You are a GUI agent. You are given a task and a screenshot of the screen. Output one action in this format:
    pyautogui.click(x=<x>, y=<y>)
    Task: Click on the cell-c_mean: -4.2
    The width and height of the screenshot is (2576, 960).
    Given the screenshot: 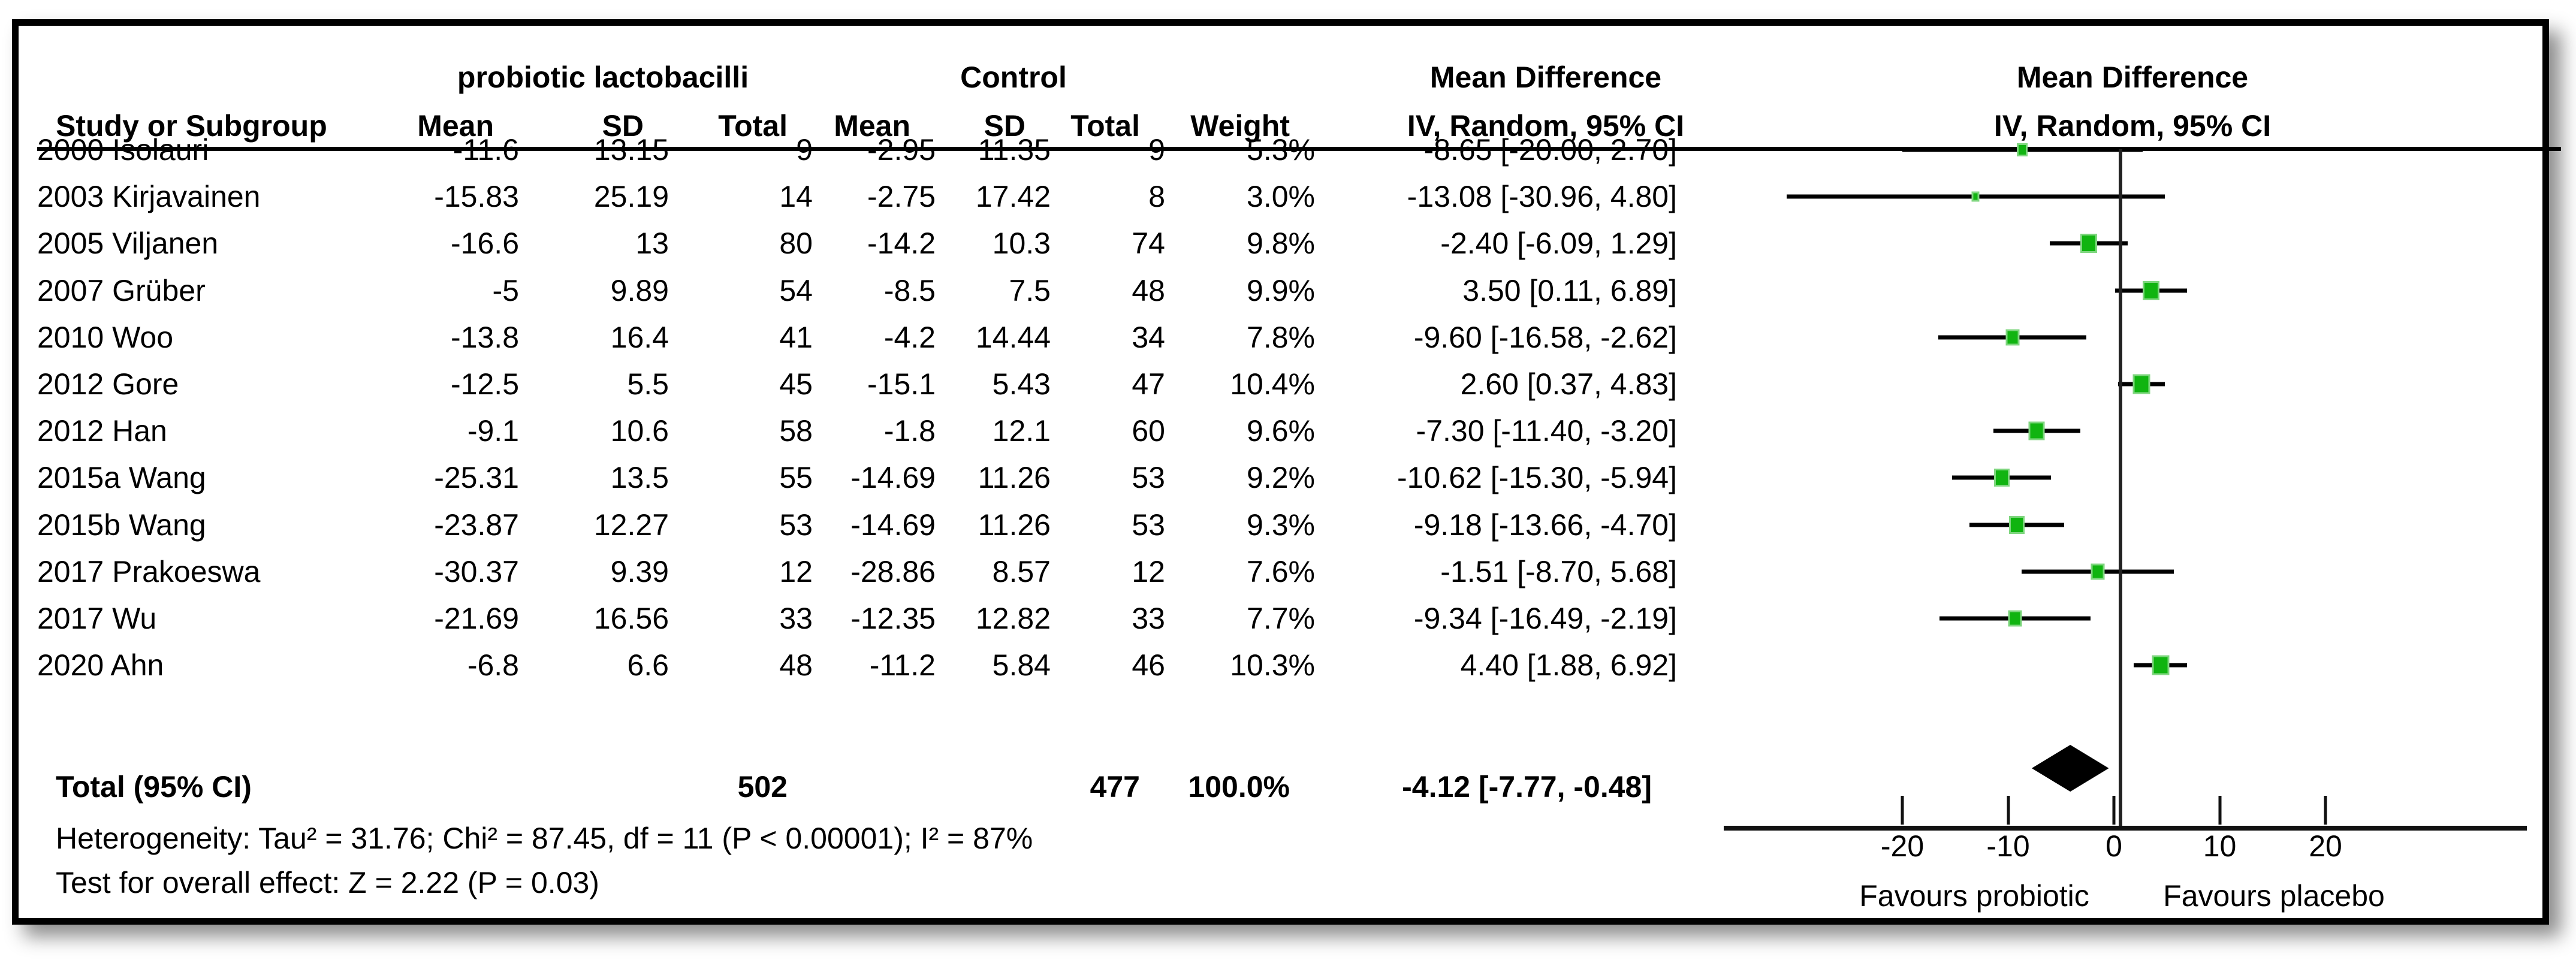 What is the action you would take?
    pyautogui.click(x=909, y=337)
    